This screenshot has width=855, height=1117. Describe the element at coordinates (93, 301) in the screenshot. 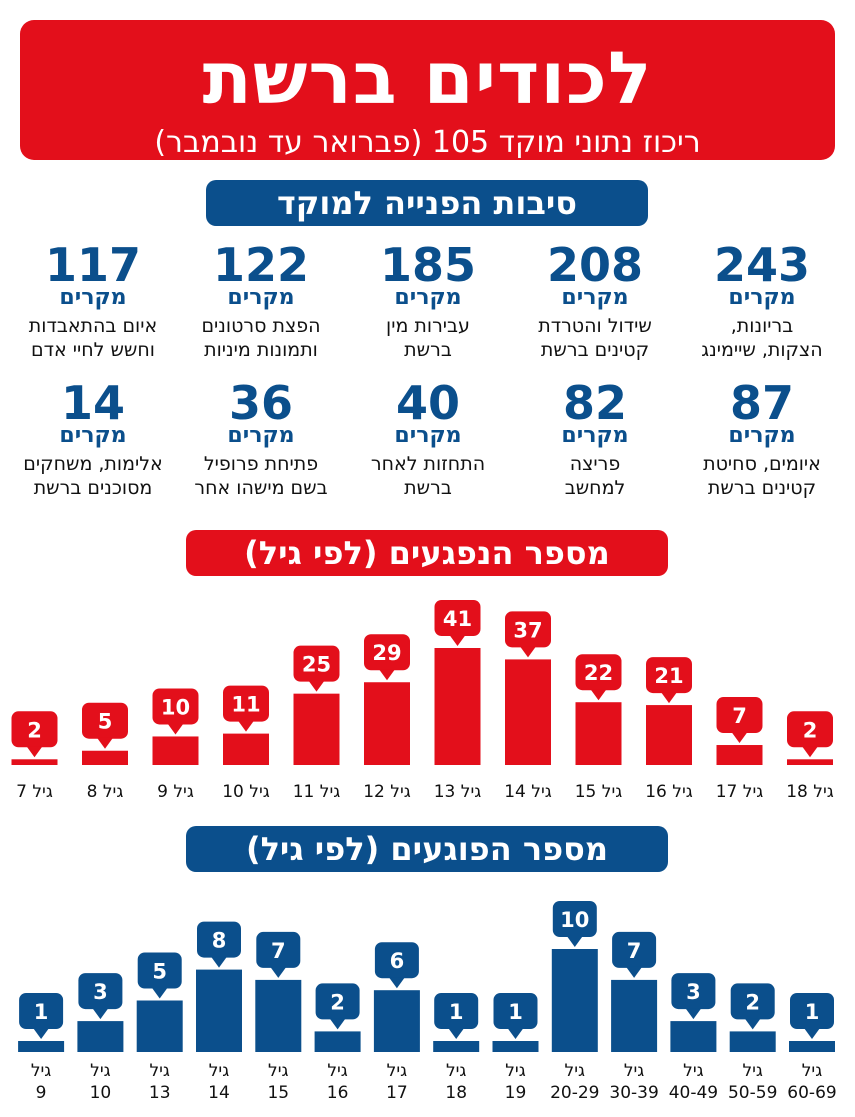

I see `reason-stat: 117 מקרים איום בהתאבדות וחשש לחיי אדם` at that location.